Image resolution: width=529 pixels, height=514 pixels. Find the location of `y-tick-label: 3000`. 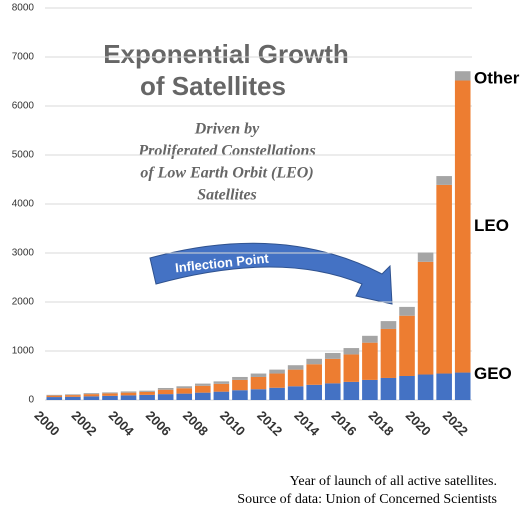

y-tick-label: 3000 is located at coordinates (23, 253).